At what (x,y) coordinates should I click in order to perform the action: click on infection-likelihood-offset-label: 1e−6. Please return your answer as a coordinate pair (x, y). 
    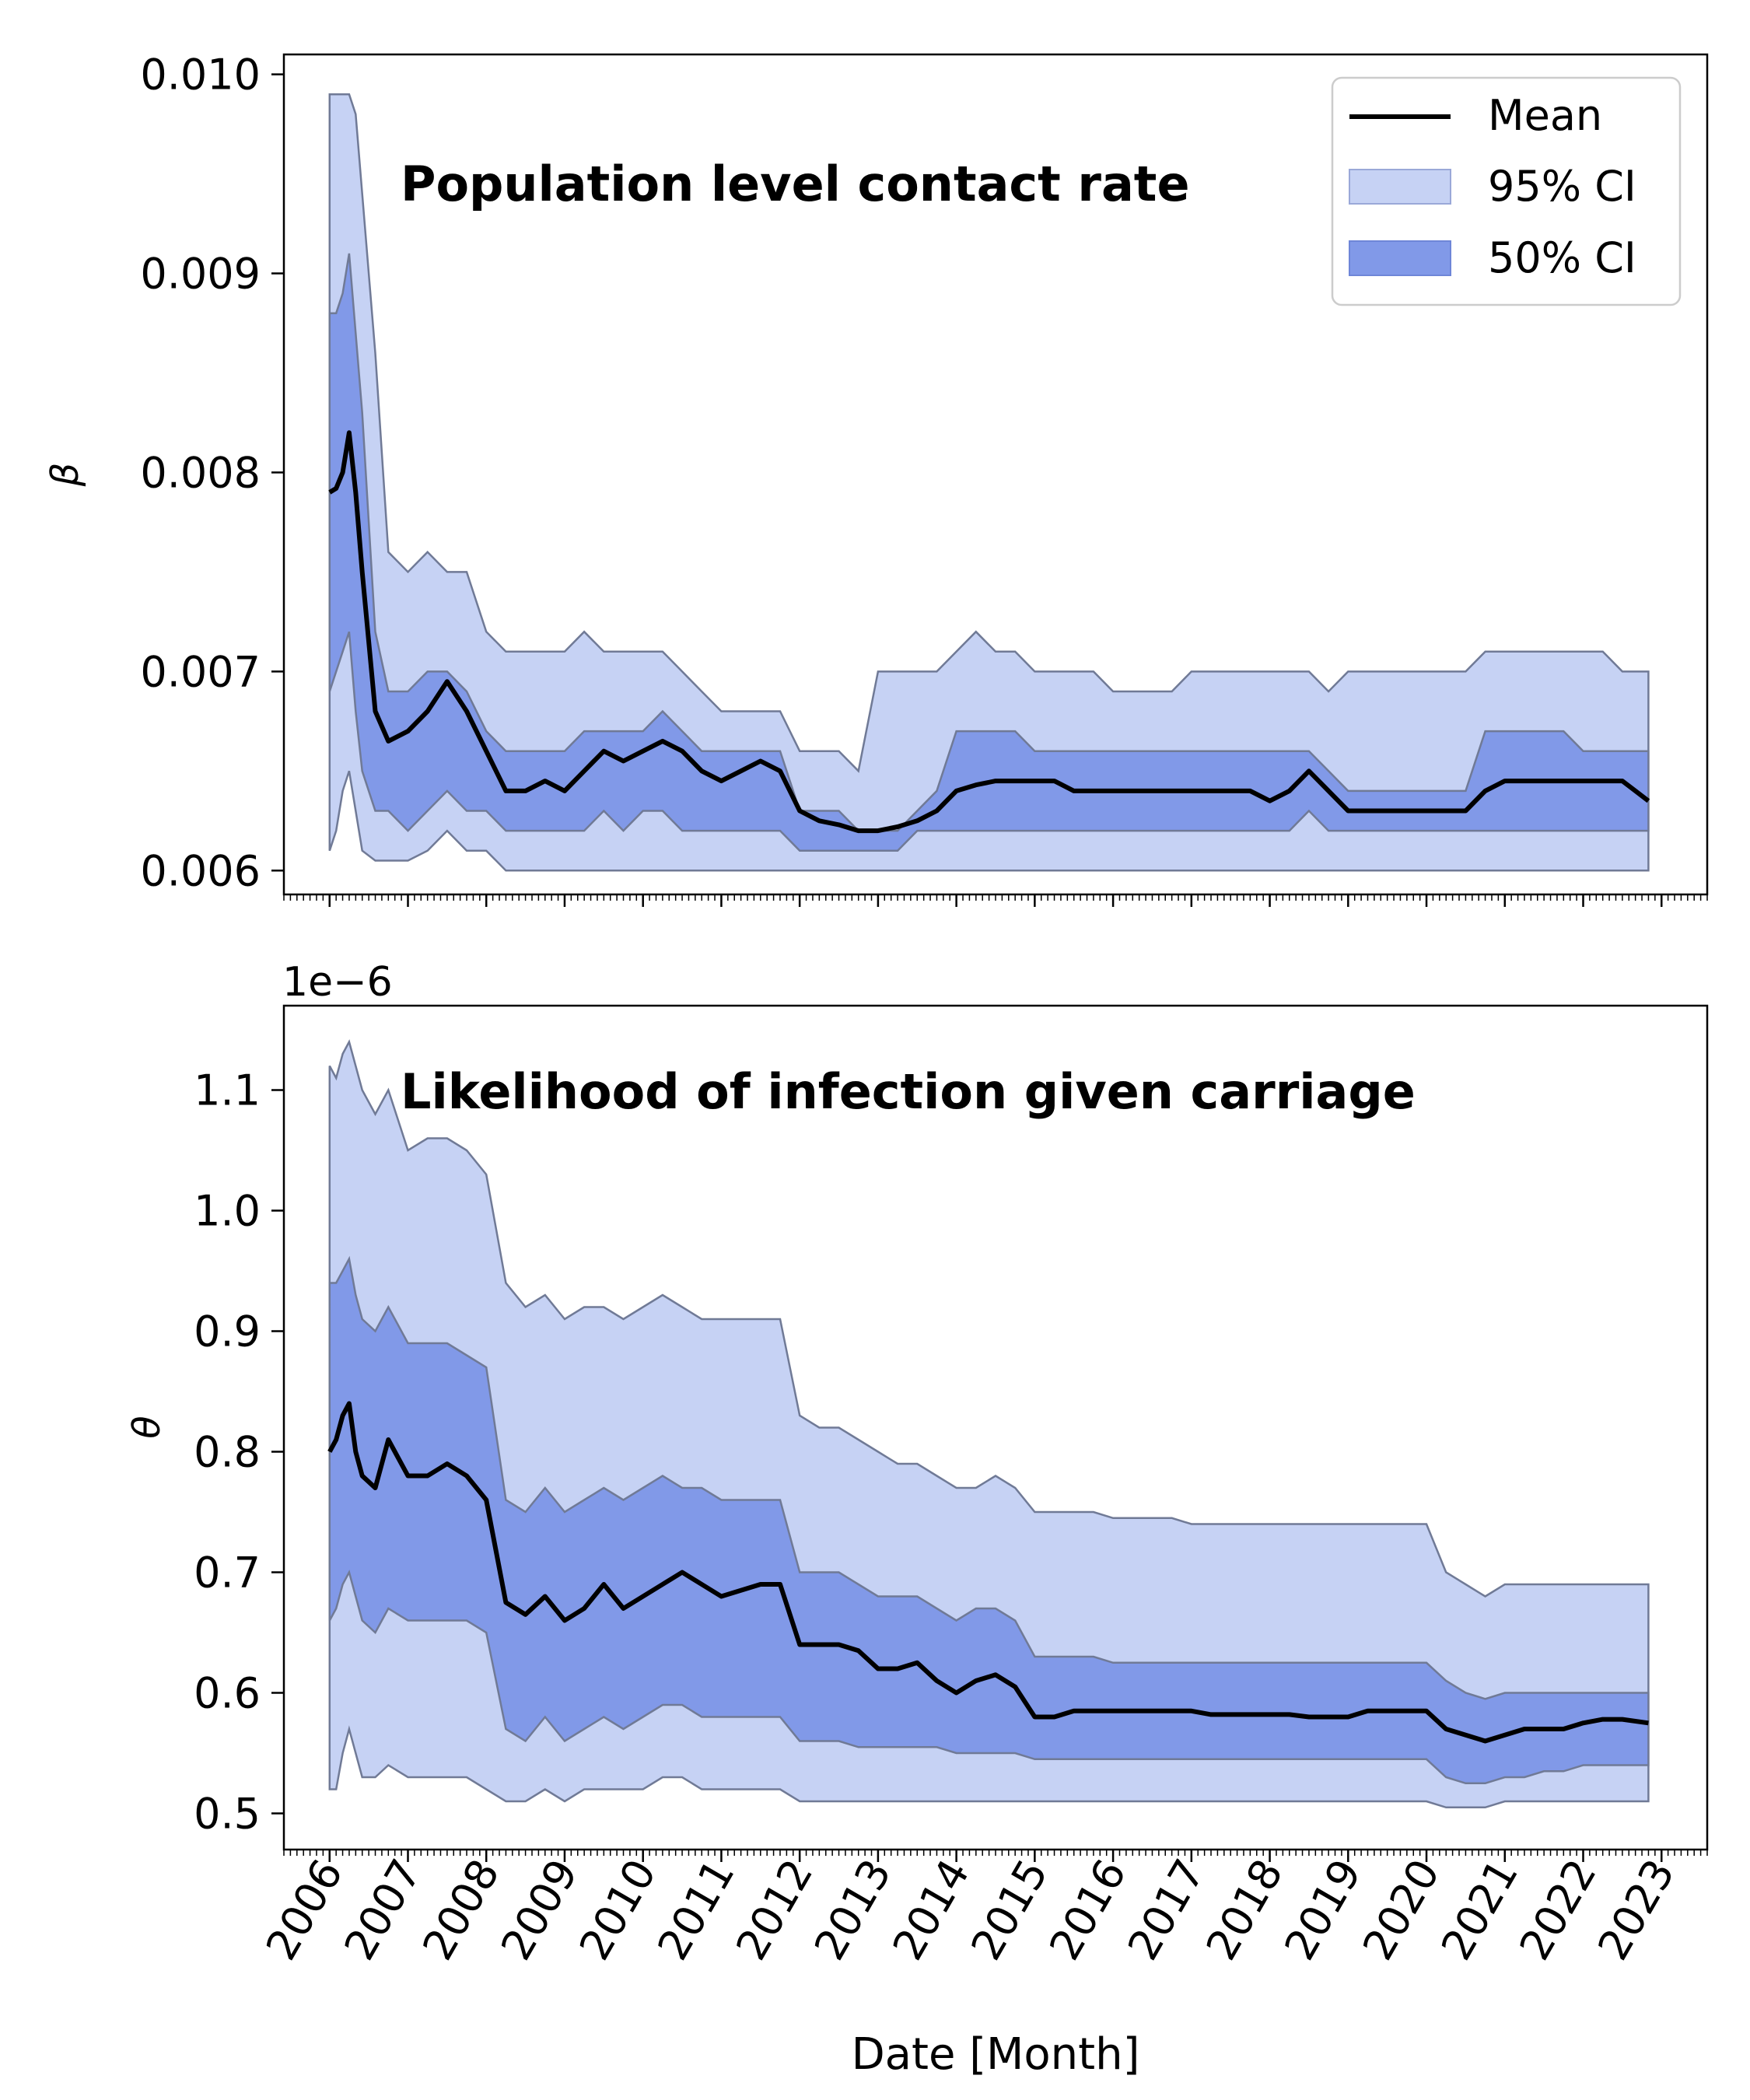
    Looking at the image, I should click on (337, 983).